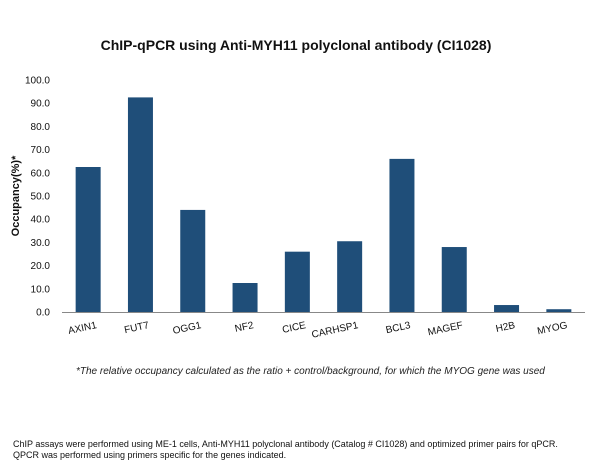  Describe the element at coordinates (244, 327) in the screenshot. I see `x-tick-label: NF2` at that location.